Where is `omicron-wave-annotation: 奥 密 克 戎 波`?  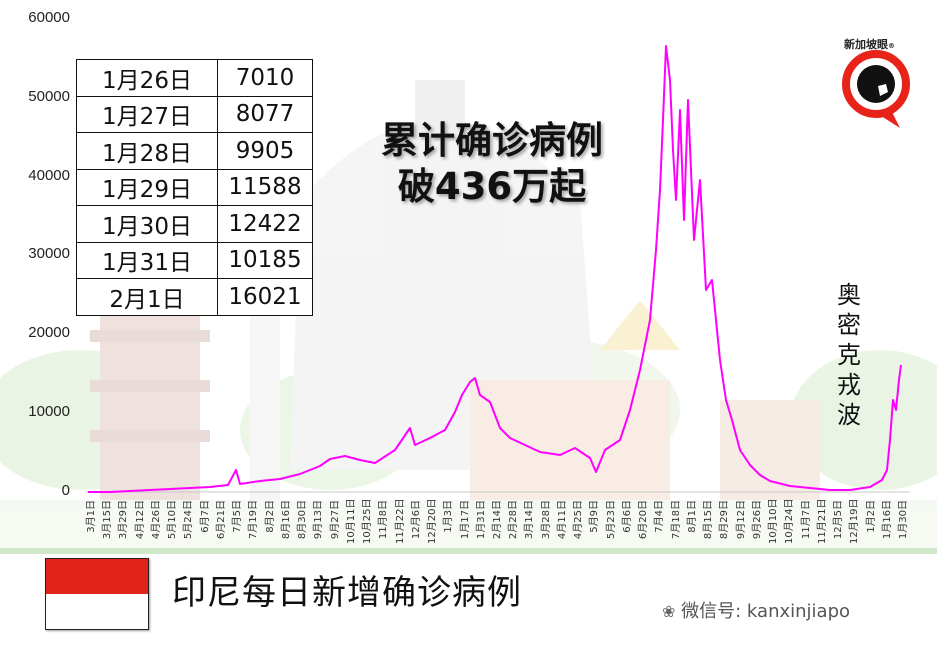
omicron-wave-annotation: 奥 密 克 戎 波 is located at coordinates (849, 355).